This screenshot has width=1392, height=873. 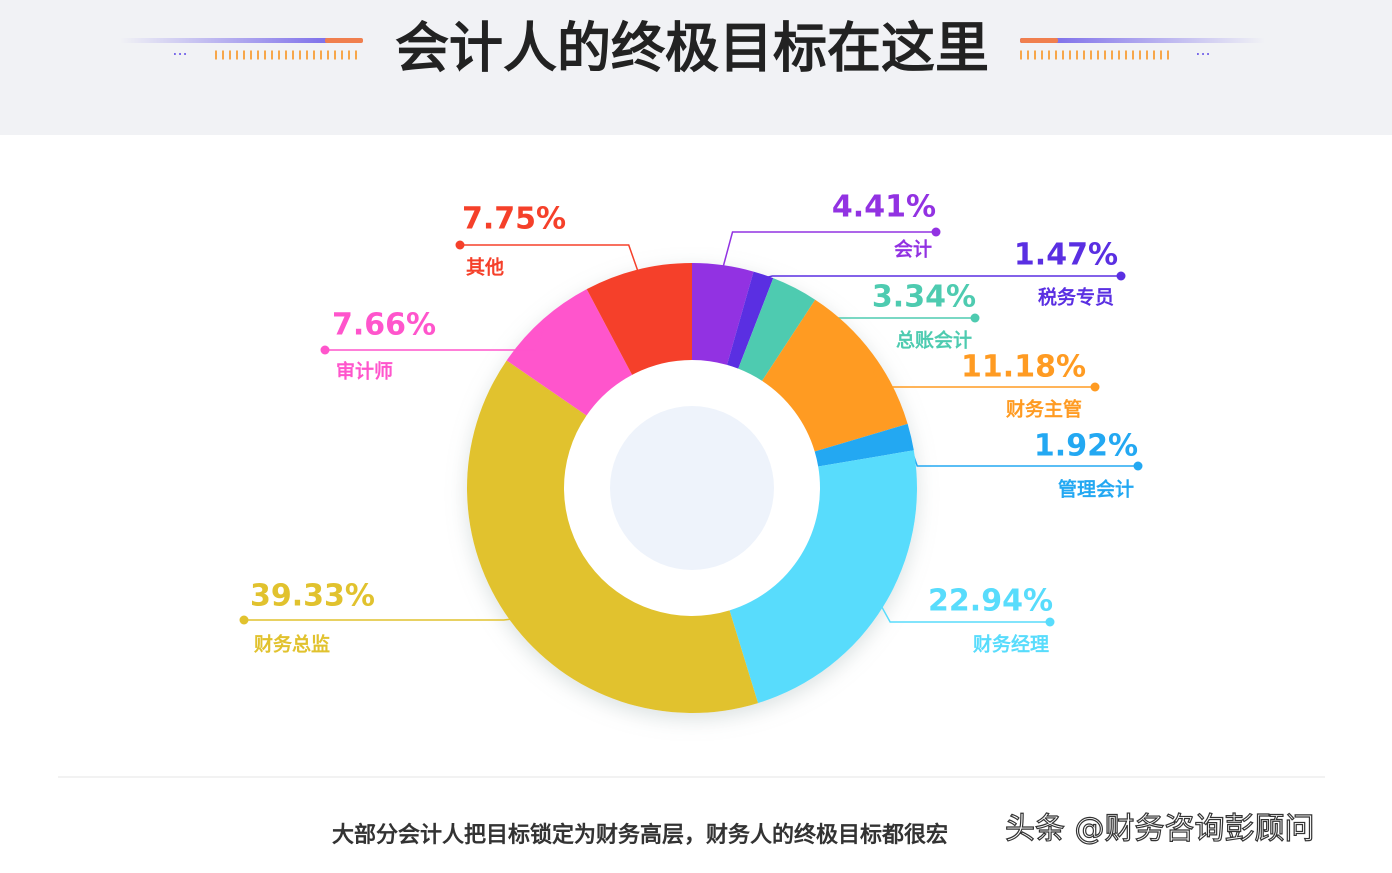 What do you see at coordinates (485, 267) in the screenshot?
I see `category-label: 其他` at bounding box center [485, 267].